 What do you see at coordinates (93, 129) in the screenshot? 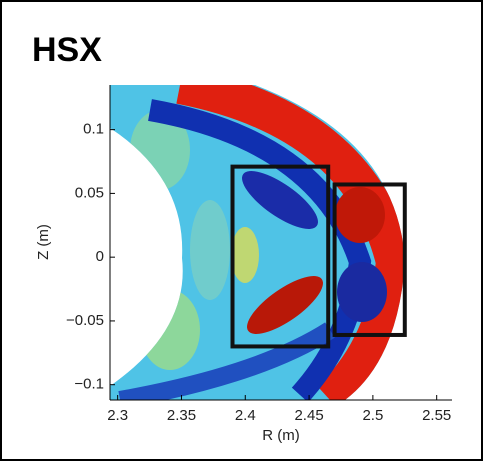
I see `y-tick-label: 0.1` at bounding box center [93, 129].